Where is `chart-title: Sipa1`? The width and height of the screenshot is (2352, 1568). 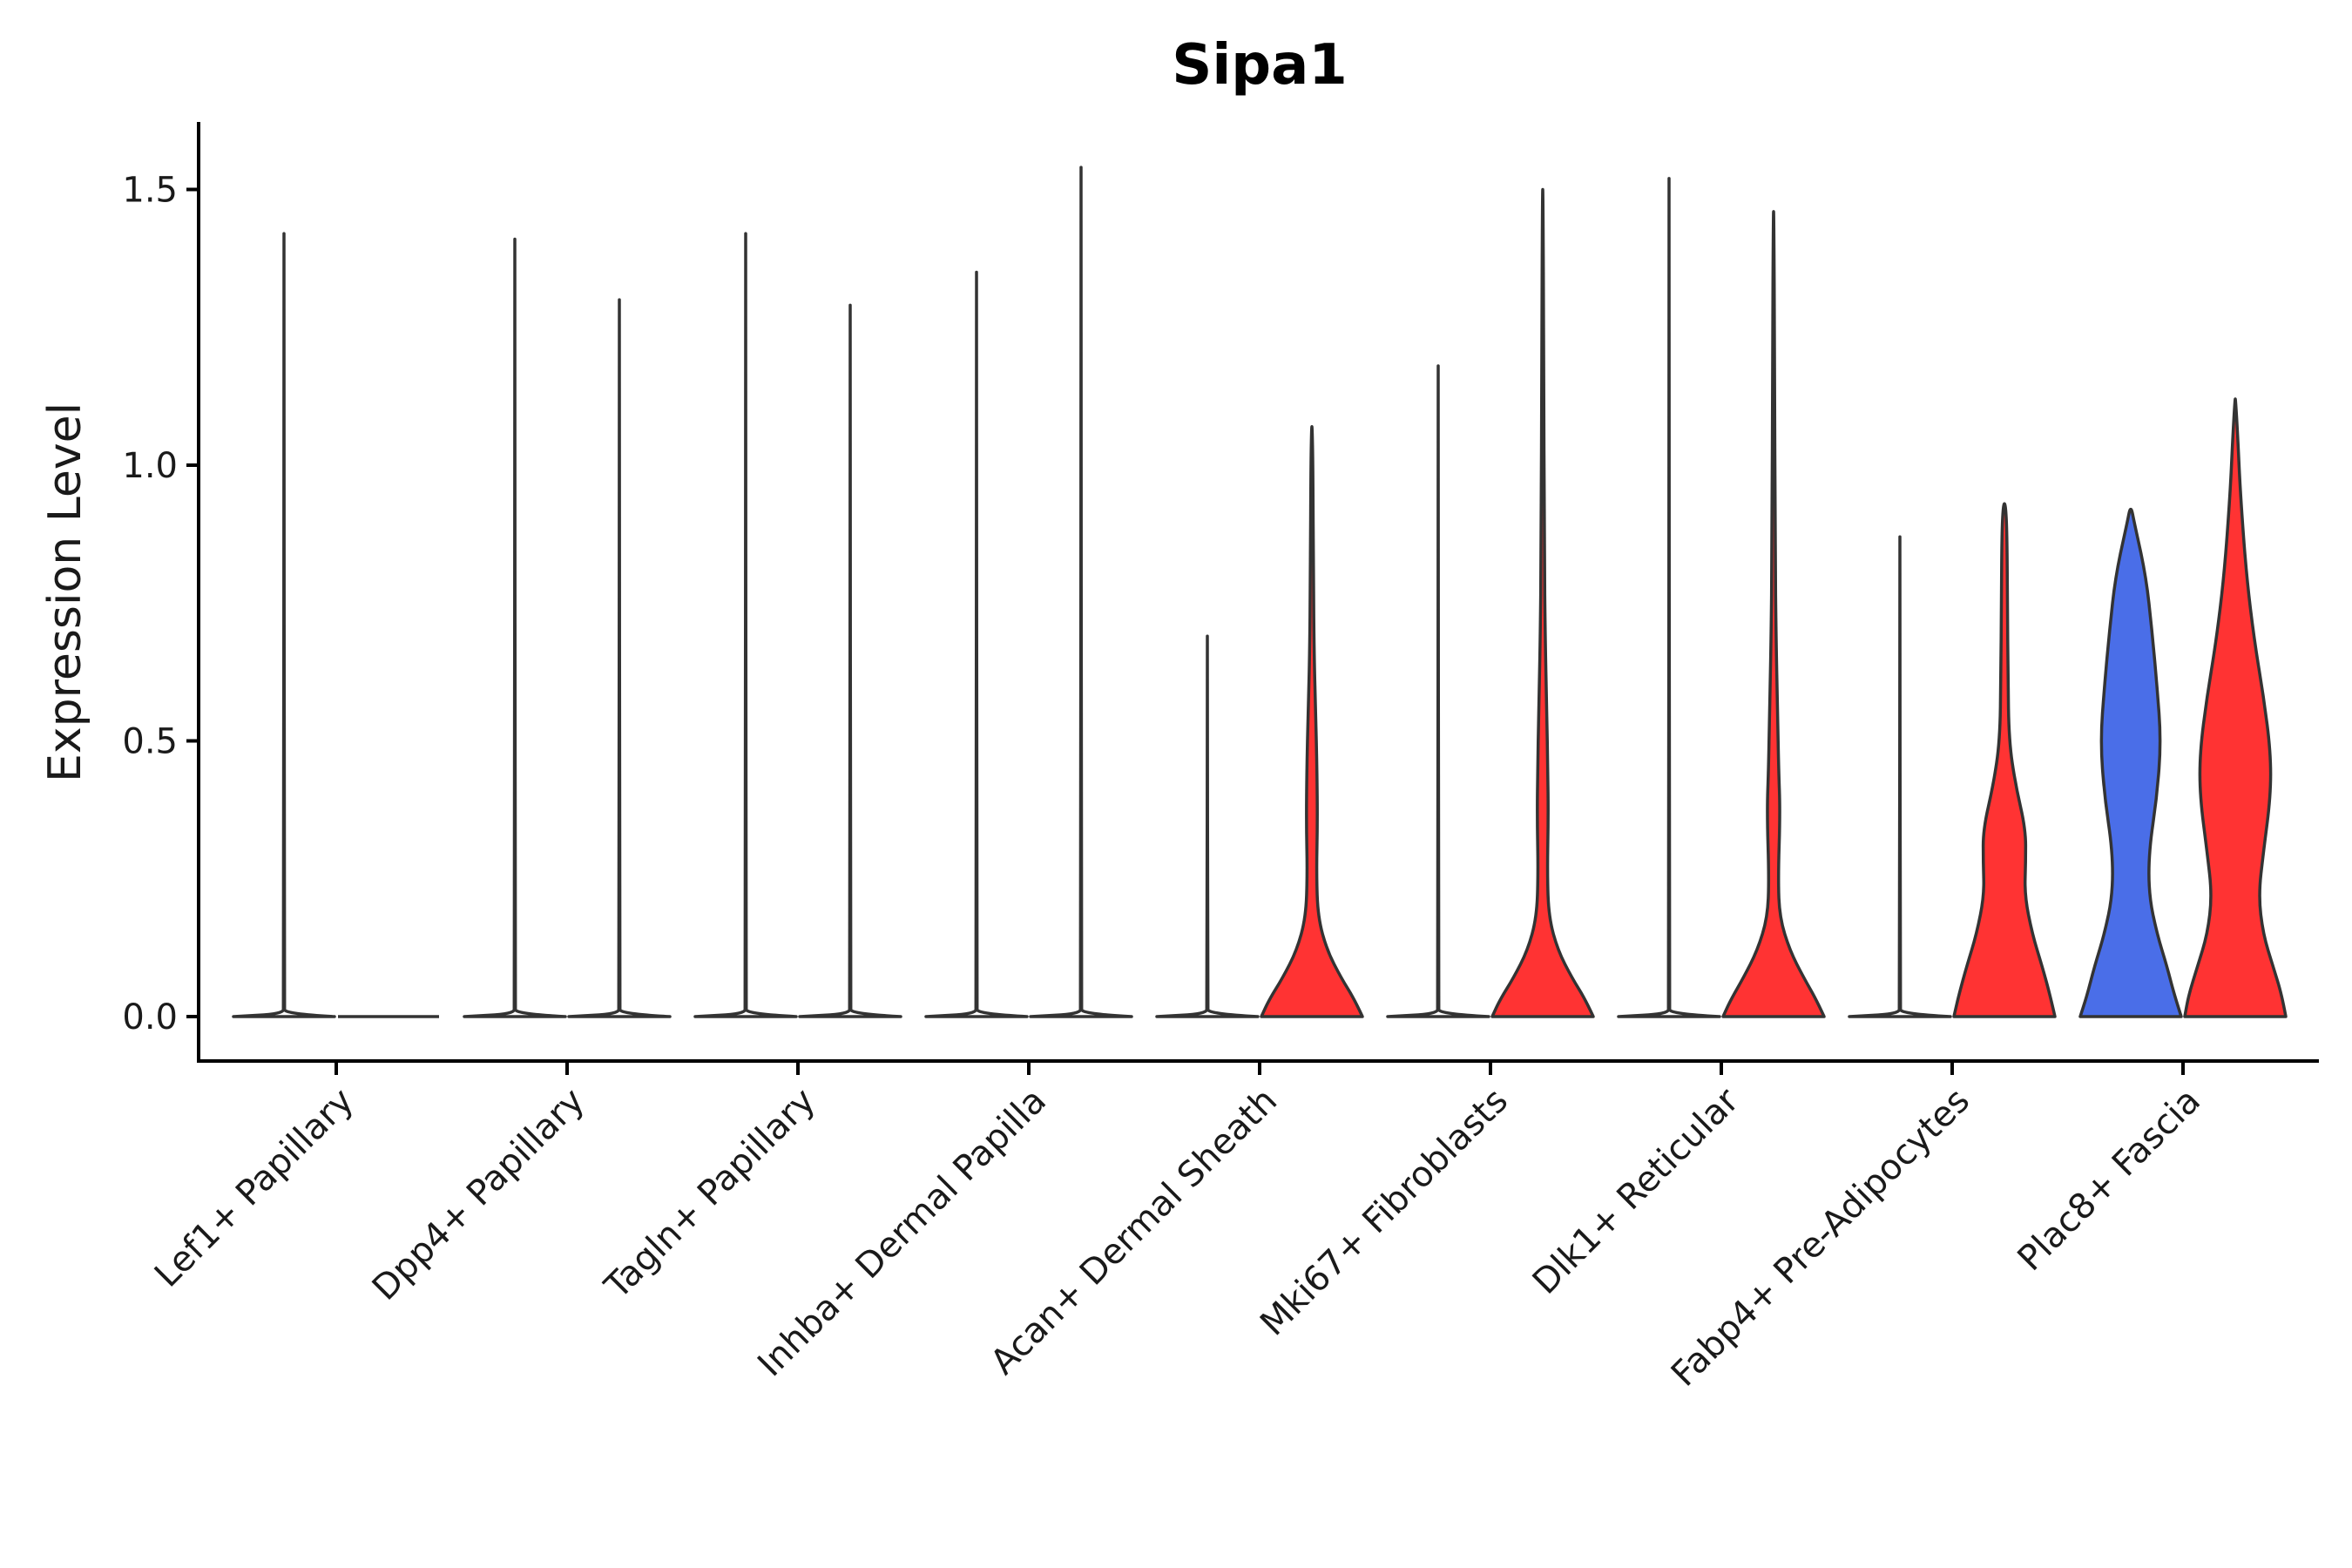 chart-title: Sipa1 is located at coordinates (1260, 66).